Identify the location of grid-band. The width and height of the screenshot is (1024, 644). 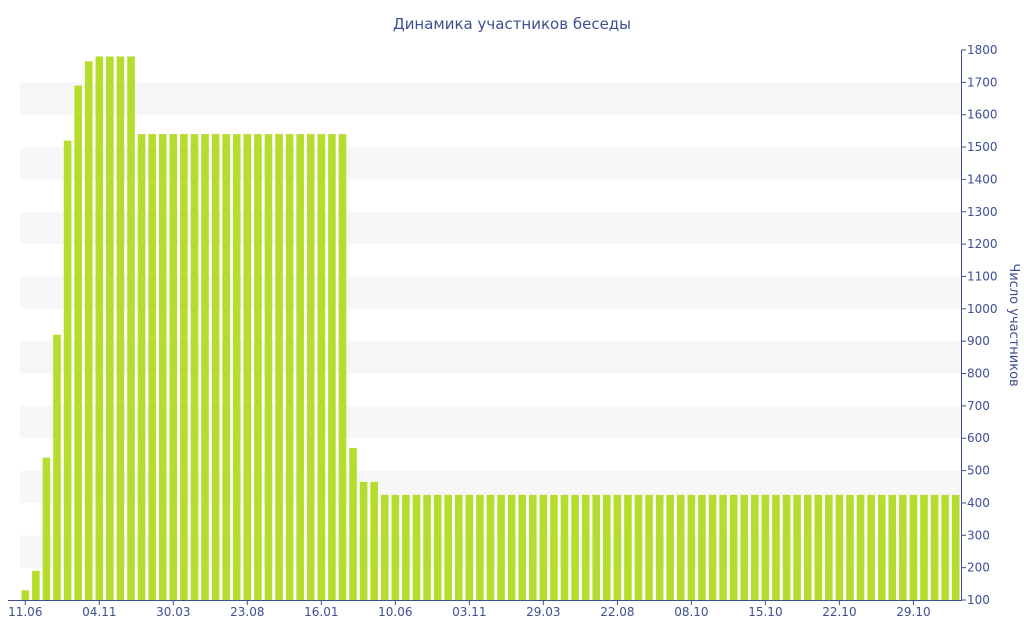
(490, 98).